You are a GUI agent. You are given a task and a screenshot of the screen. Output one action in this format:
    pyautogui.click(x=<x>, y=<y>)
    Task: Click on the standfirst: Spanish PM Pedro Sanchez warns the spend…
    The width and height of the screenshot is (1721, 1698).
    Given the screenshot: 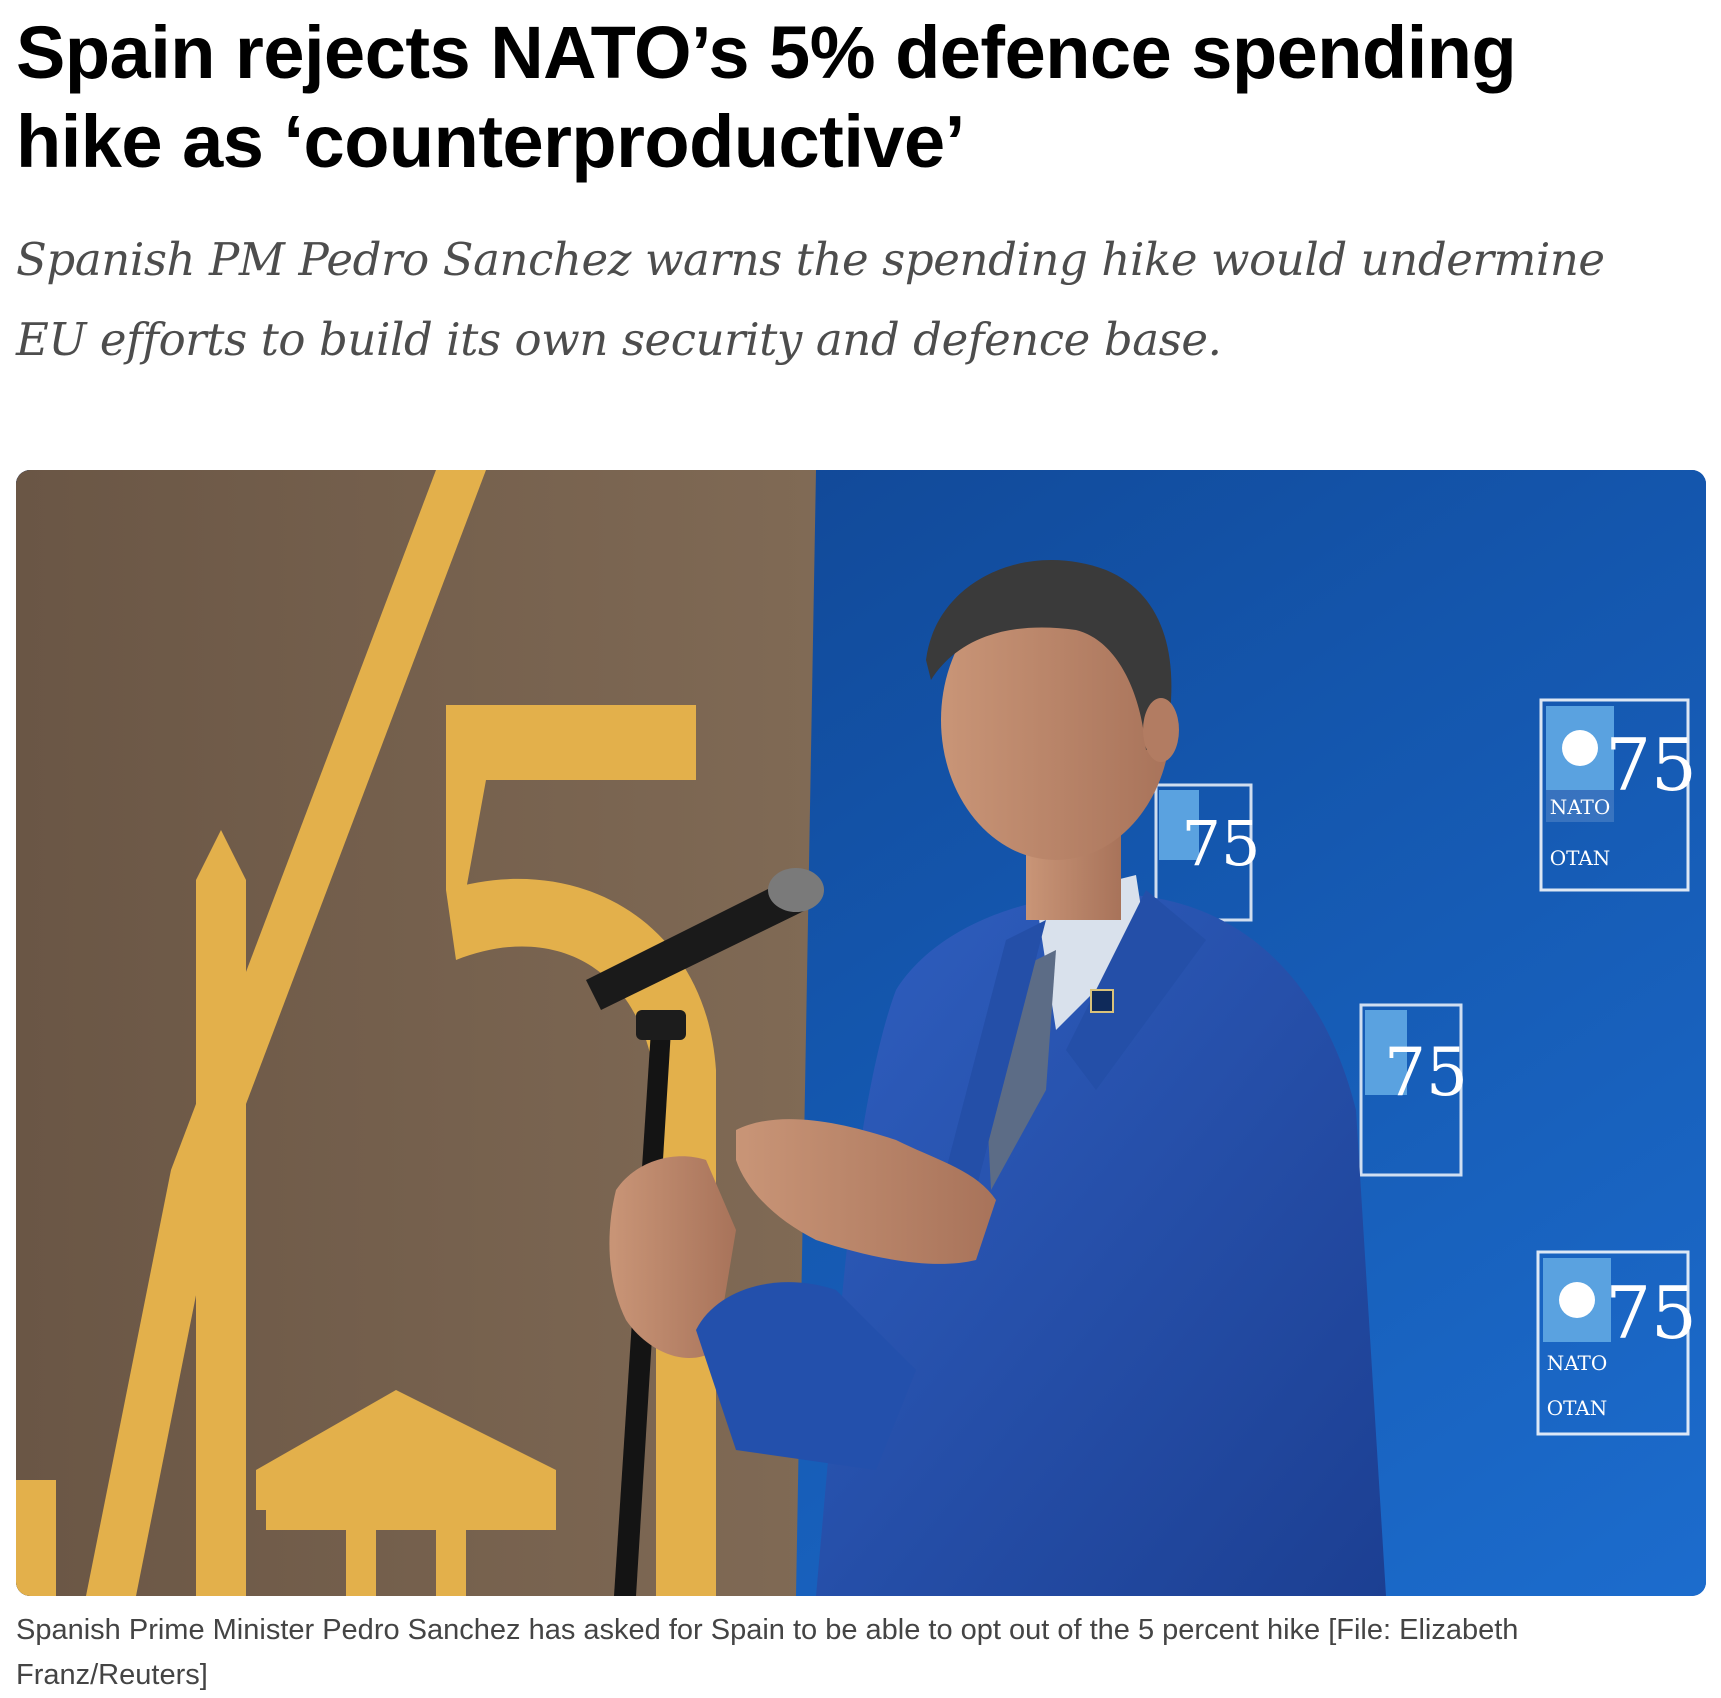 What is the action you would take?
    pyautogui.click(x=861, y=300)
    